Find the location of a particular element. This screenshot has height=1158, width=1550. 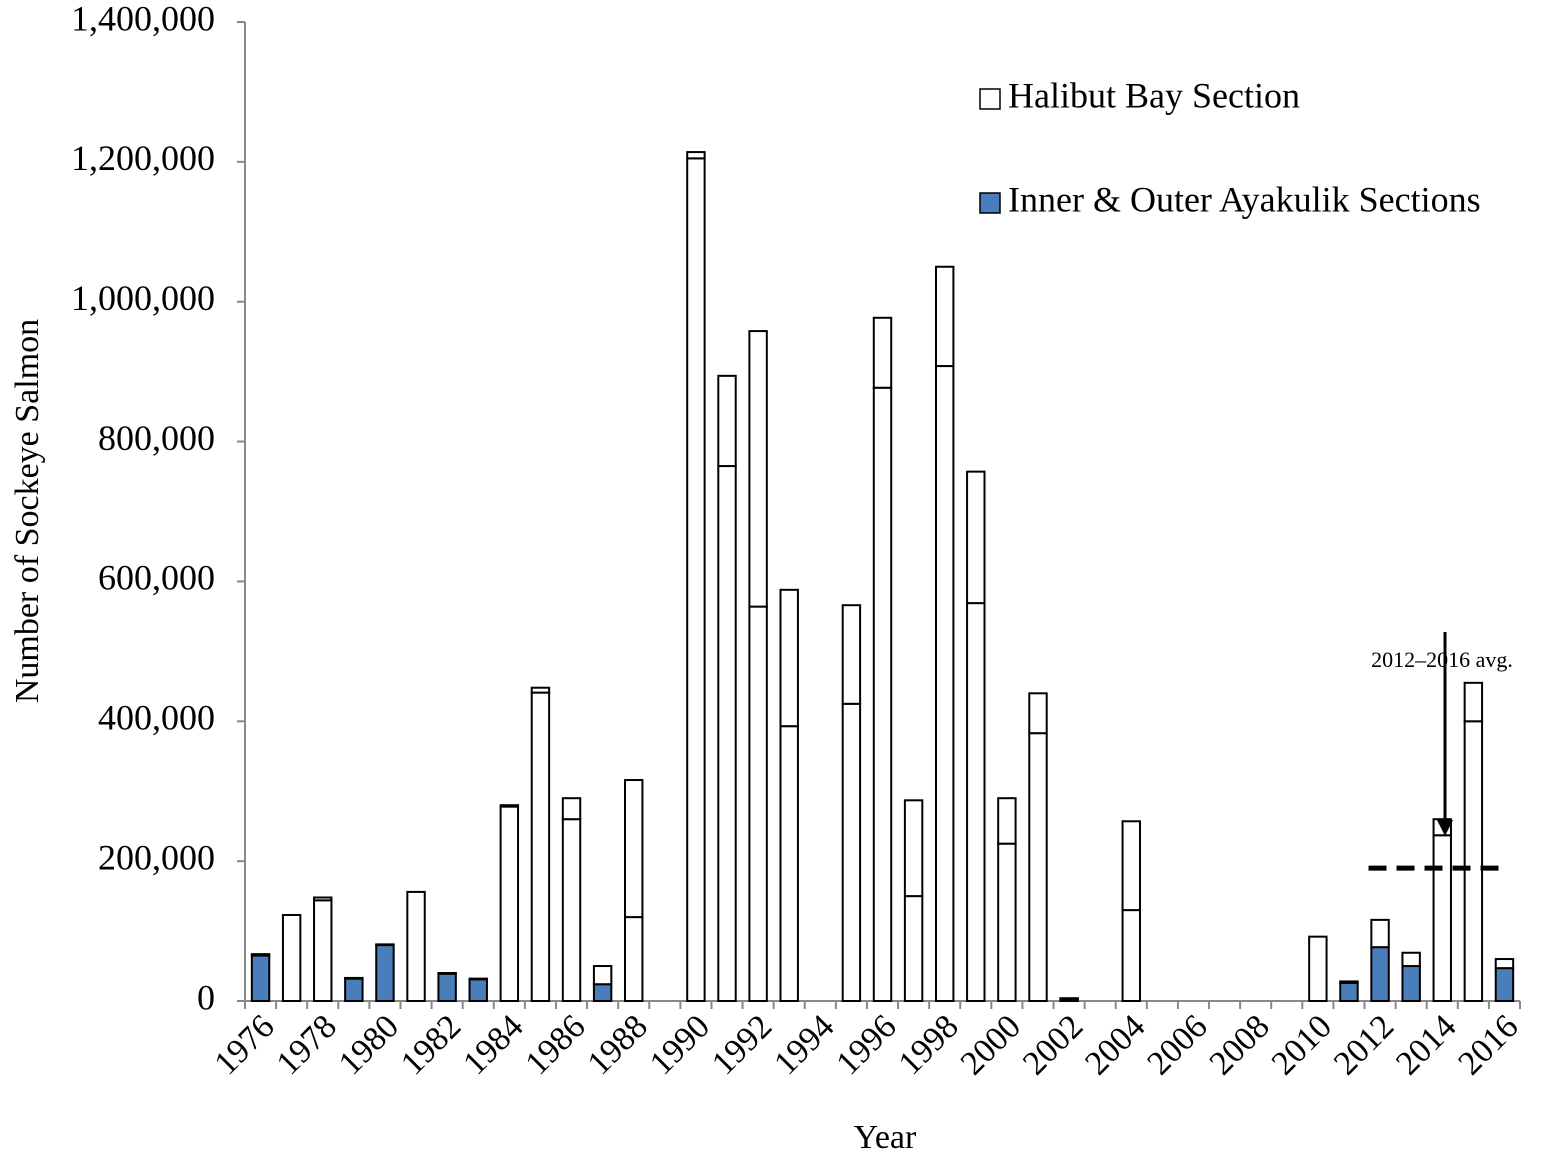

arrow-head is located at coordinates (1445, 828).